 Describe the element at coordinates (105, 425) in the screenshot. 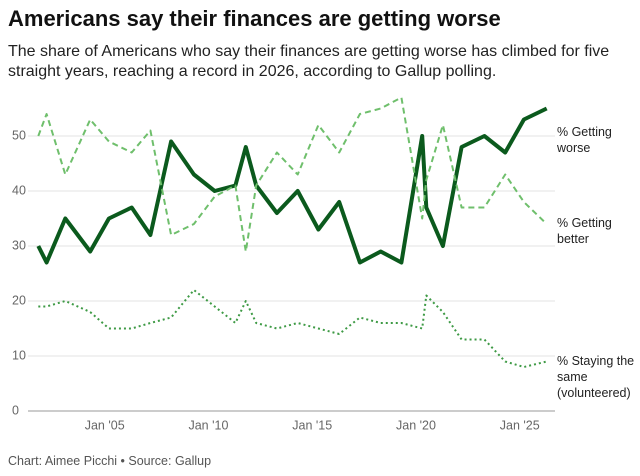

I see `x-tick-label: Jan '05` at that location.